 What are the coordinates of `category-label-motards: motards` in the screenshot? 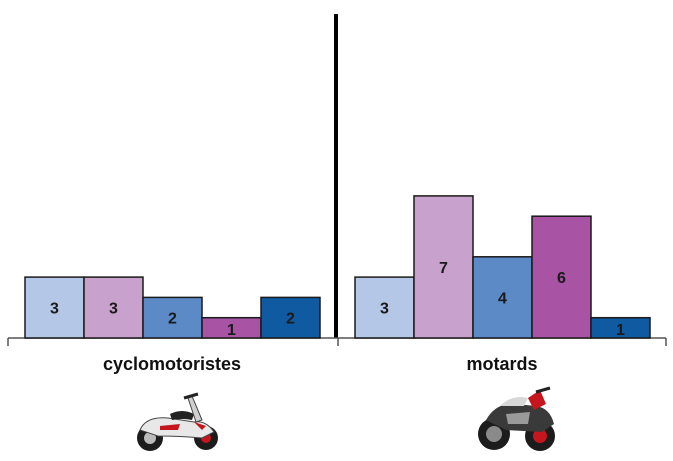 It's located at (501, 364).